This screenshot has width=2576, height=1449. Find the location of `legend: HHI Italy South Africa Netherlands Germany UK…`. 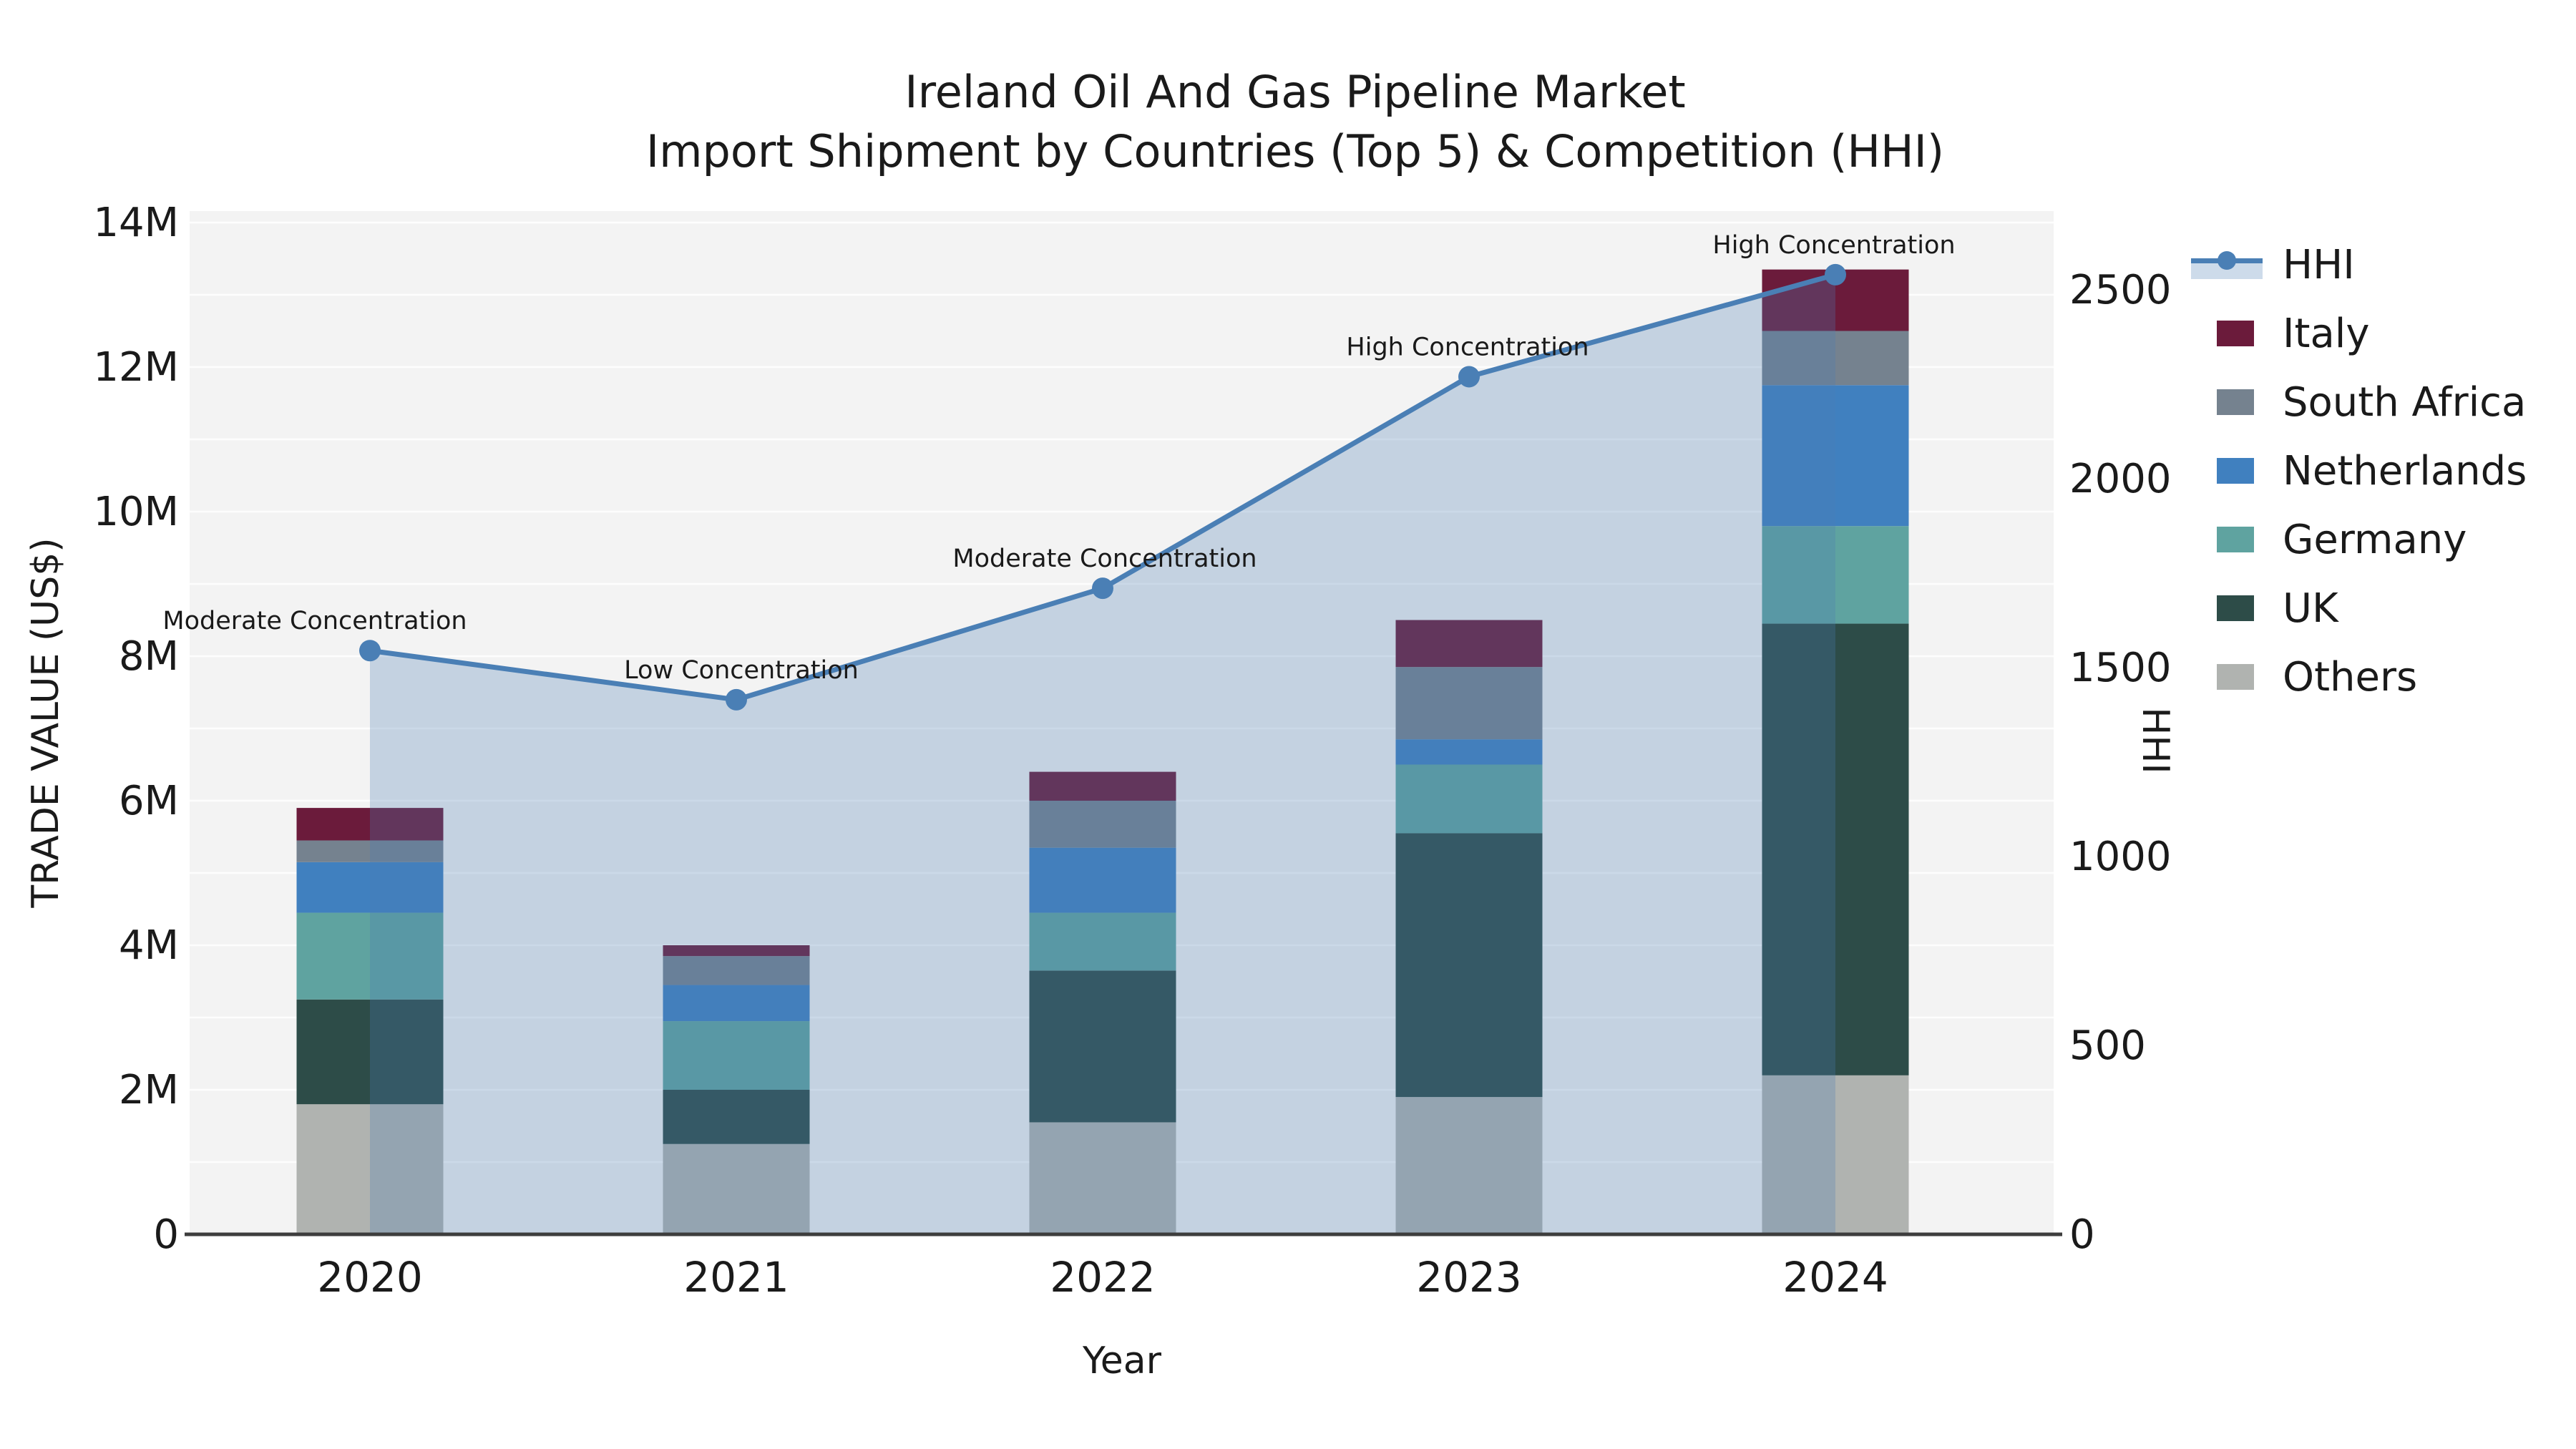

legend: HHI Italy South Africa Netherlands Germany UK… is located at coordinates (2359, 470).